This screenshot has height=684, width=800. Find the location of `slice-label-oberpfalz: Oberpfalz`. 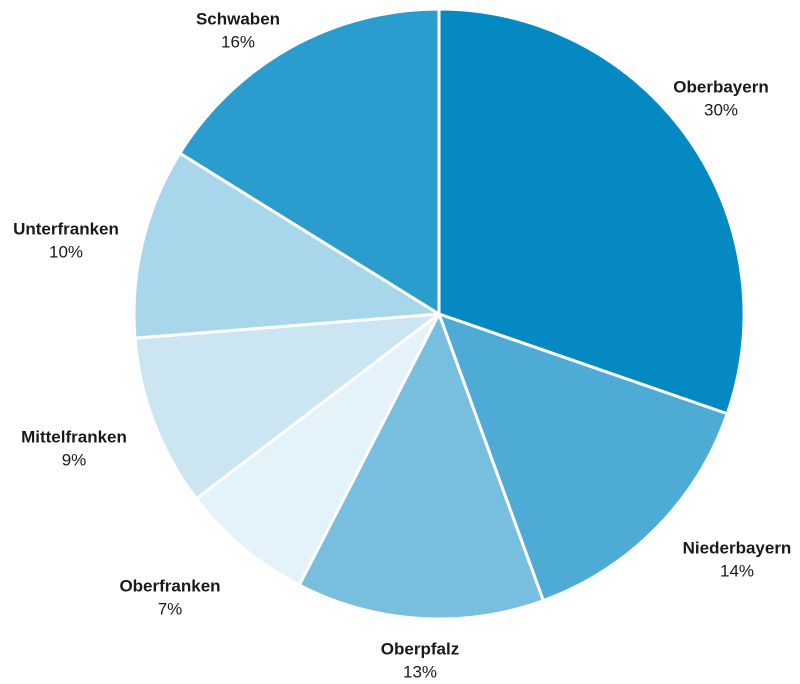

slice-label-oberpfalz: Oberpfalz is located at coordinates (420, 649).